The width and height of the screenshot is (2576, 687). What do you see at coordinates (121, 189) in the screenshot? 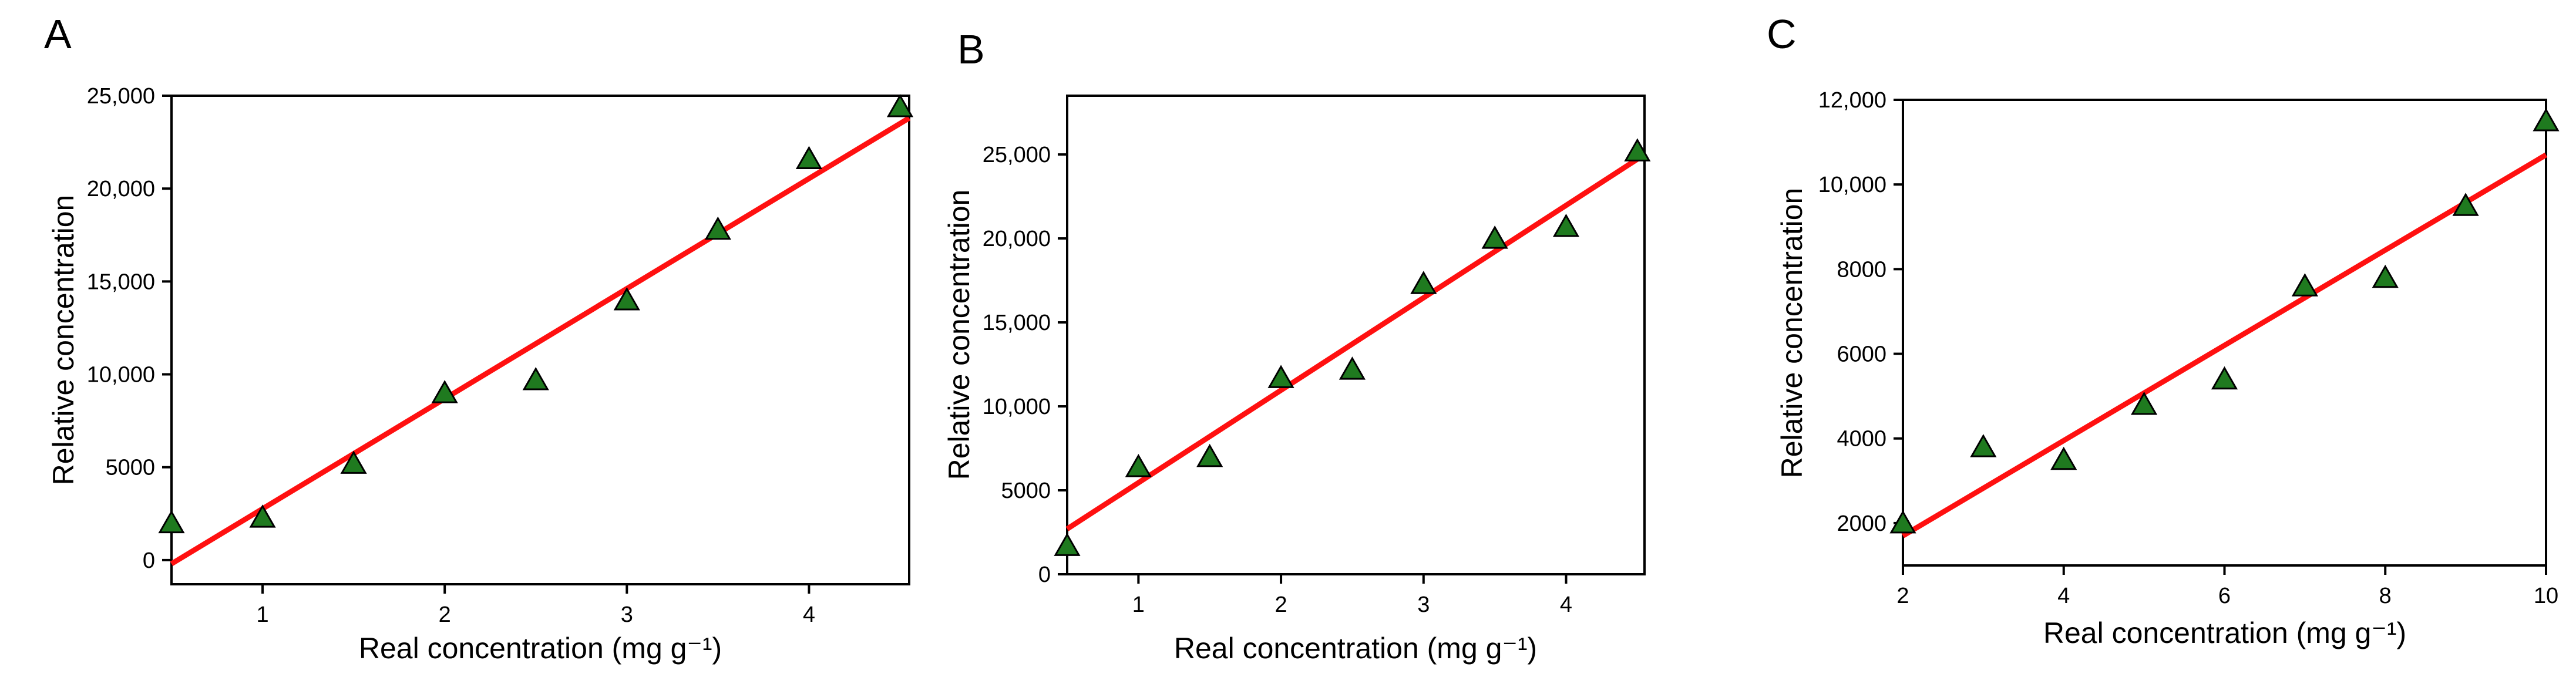
I see `y-tick-label-a: 20,000` at bounding box center [121, 189].